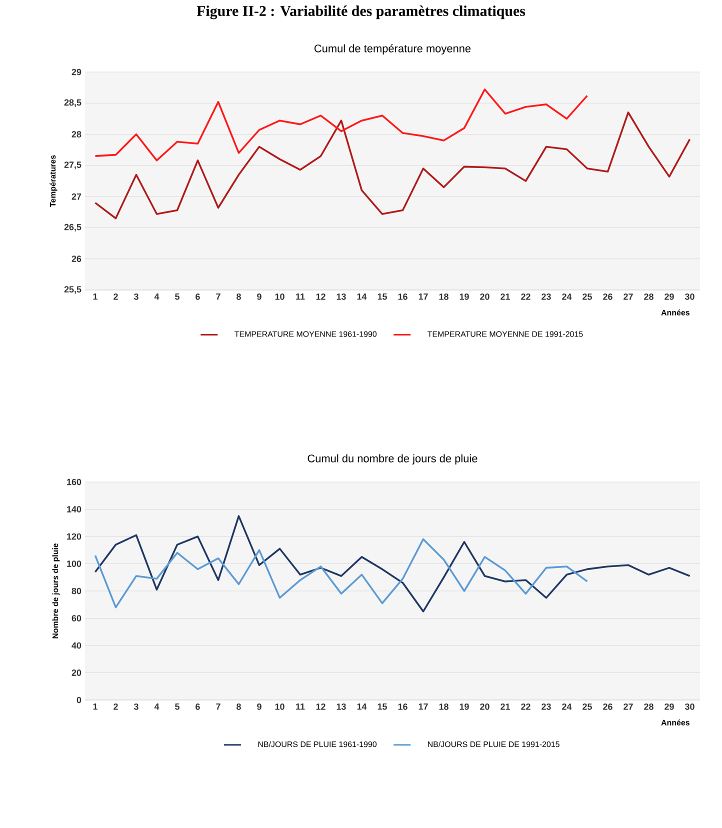 The height and width of the screenshot is (828, 722). I want to click on y-tick-label: 26,5, so click(73, 228).